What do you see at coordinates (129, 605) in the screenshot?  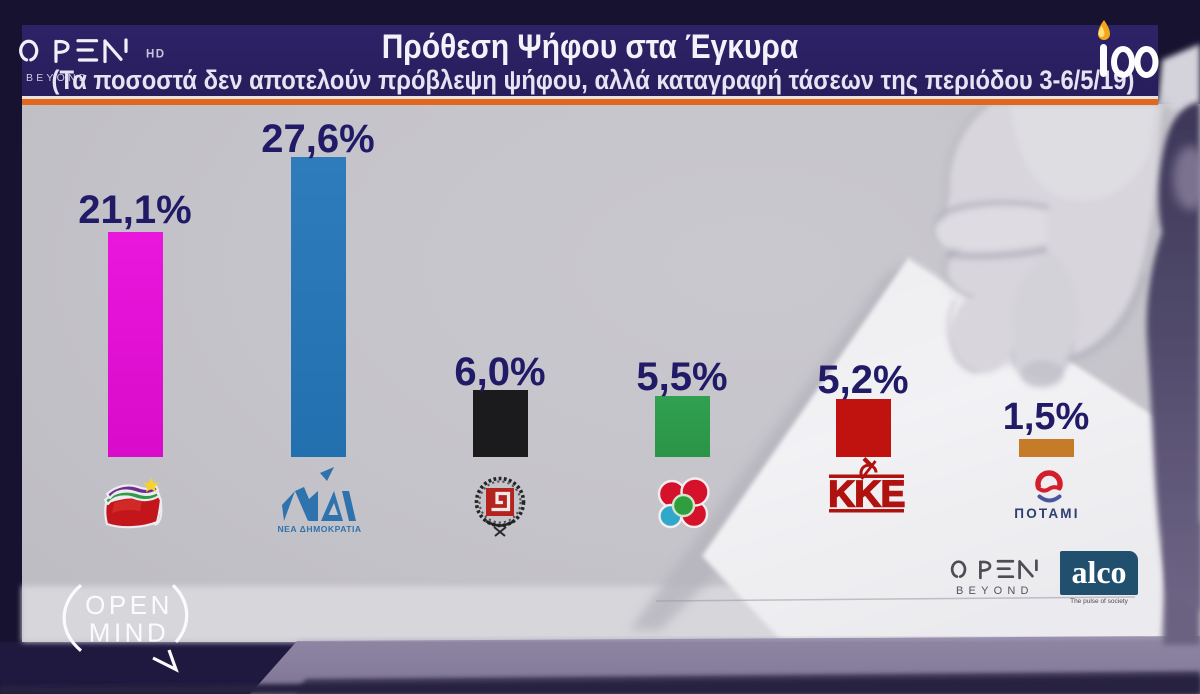 I see `svg-text: OPEN` at bounding box center [129, 605].